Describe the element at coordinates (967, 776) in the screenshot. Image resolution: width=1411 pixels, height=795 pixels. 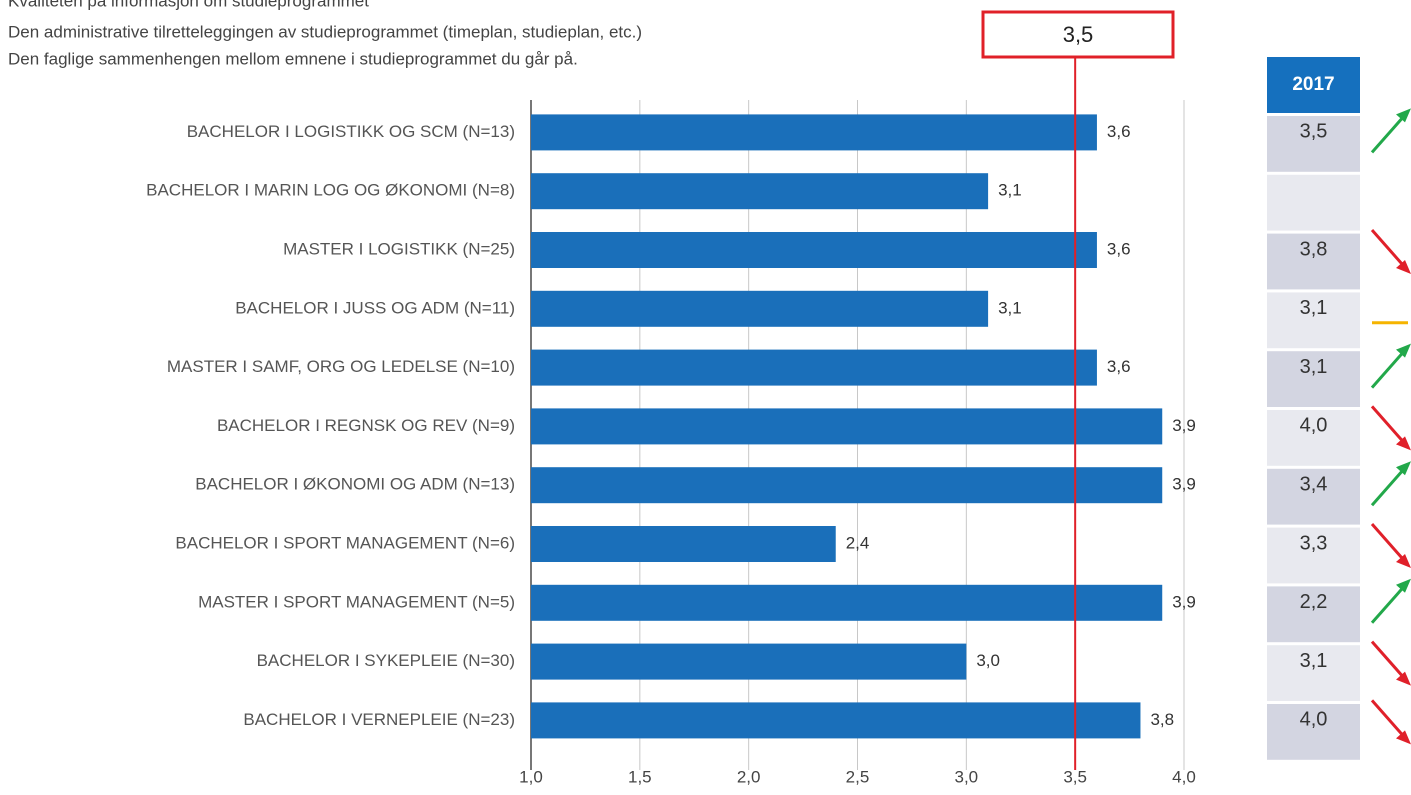
I see `x-tick-label: 3,0` at that location.